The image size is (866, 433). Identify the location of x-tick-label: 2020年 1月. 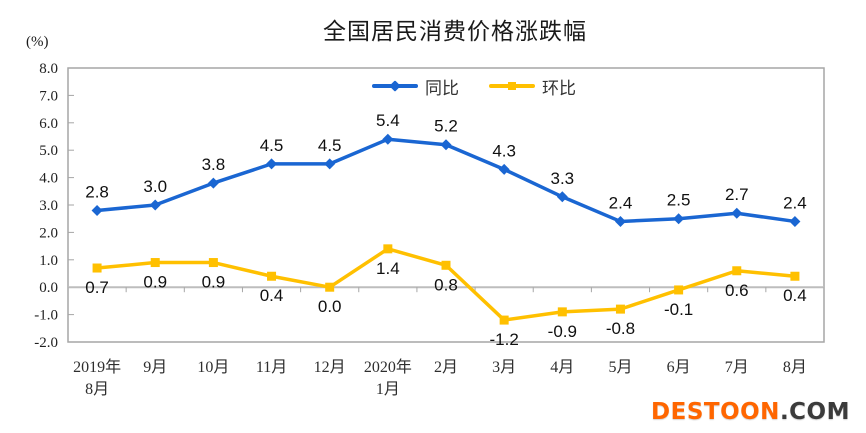
(388, 378).